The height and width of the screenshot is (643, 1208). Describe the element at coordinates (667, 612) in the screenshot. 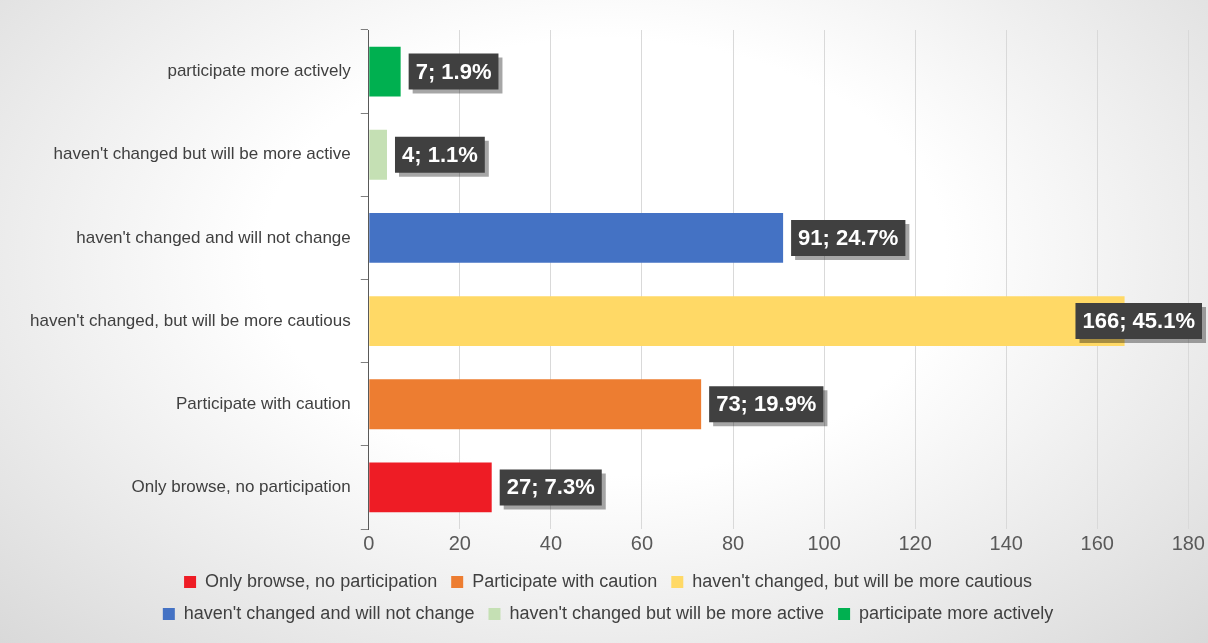

I see `legend-label: haven't changed but will be more active` at that location.